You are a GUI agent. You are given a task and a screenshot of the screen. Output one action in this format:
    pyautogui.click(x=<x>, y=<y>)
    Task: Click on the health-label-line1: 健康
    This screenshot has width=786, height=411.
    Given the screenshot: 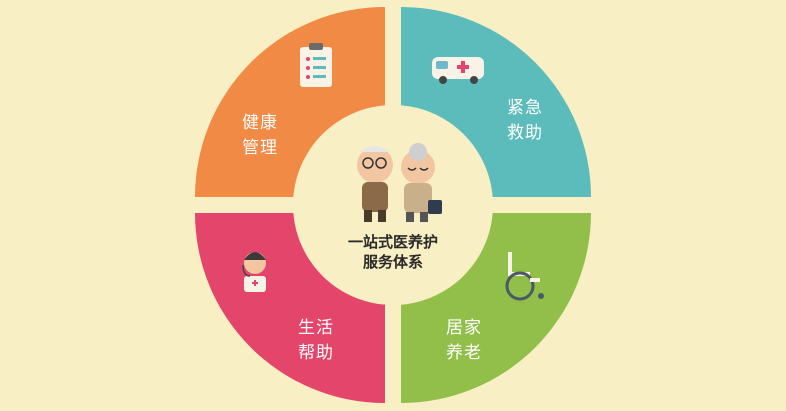 What is the action you would take?
    pyautogui.click(x=260, y=123)
    